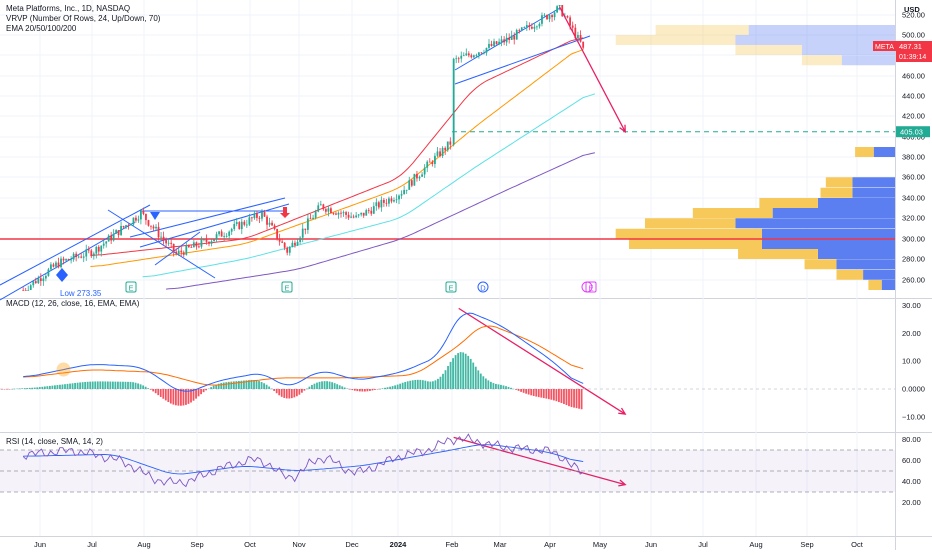 The width and height of the screenshot is (932, 555). Describe the element at coordinates (913, 198) in the screenshot. I see `price-tick-label: 340.00` at that location.